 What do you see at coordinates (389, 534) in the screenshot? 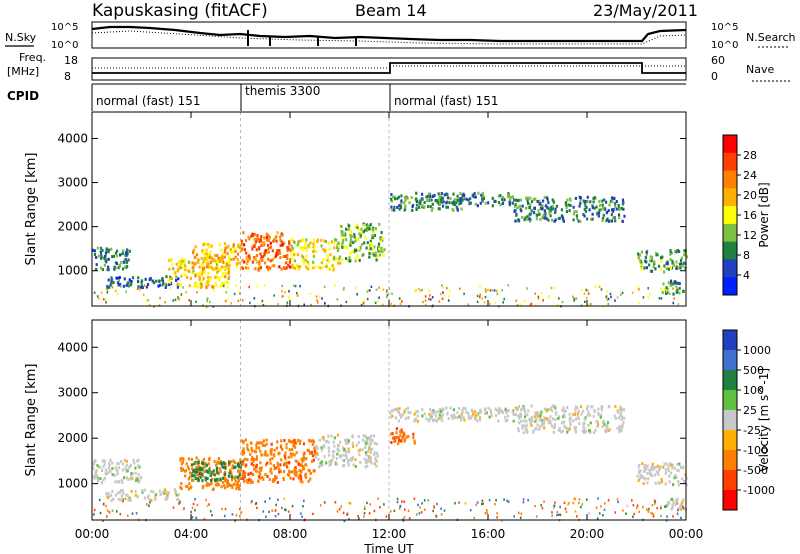
I see `x-tick-labels: 00:00 04:00 08:00 12:00 16:00 20:00 00:00` at bounding box center [389, 534].